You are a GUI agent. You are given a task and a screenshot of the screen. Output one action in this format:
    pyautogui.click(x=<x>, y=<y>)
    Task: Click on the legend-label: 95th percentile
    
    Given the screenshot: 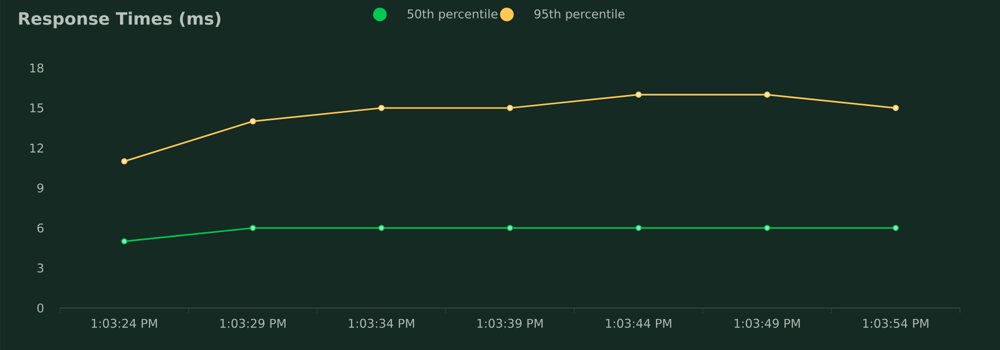 What is the action you would take?
    pyautogui.click(x=579, y=15)
    